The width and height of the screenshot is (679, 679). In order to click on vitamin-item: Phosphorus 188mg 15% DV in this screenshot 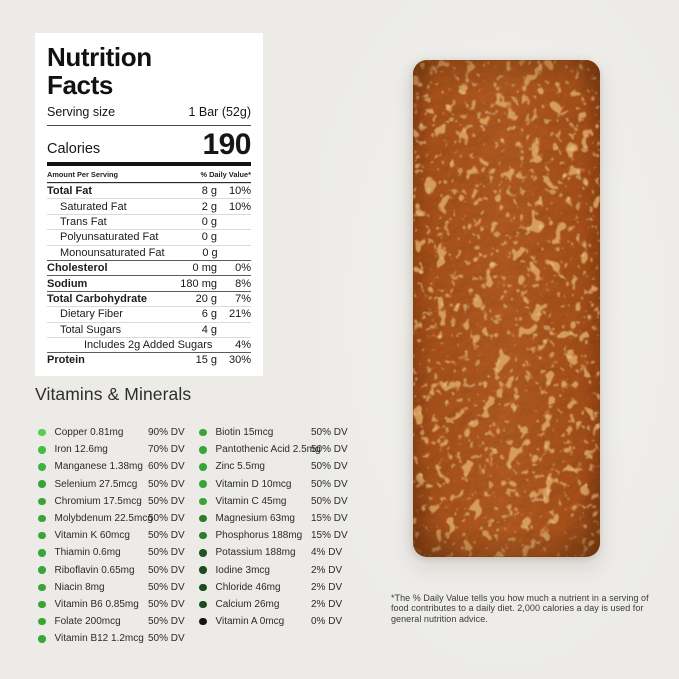, I will do `click(278, 535)`.